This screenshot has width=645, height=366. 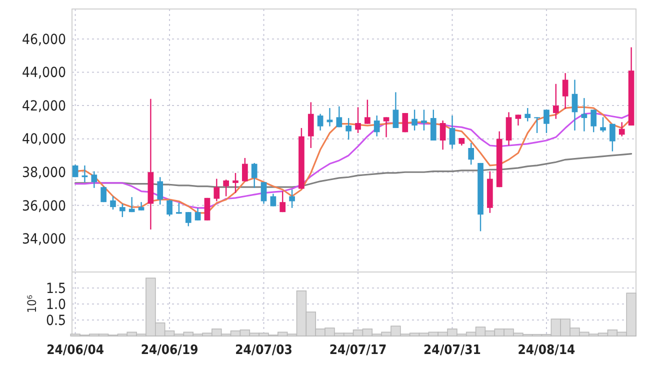 What do you see at coordinates (44, 173) in the screenshot?
I see `y-tick-label: 38,000` at bounding box center [44, 173].